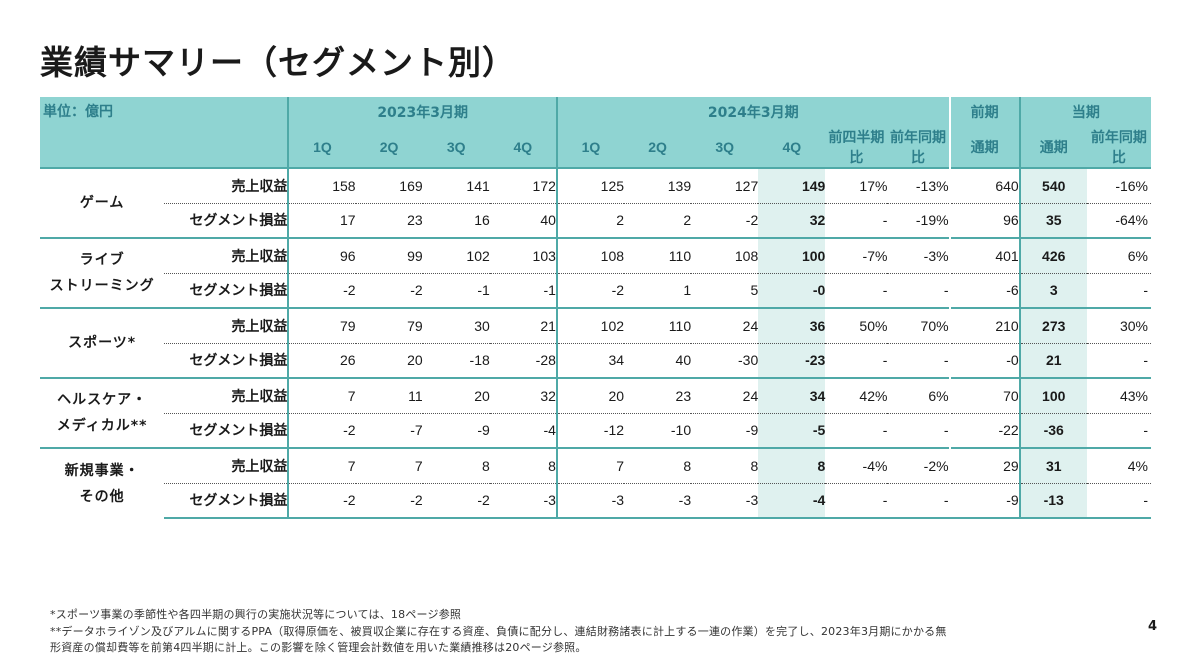 This screenshot has height=661, width=1184. I want to click on fy23-q2-header: 2Q, so click(389, 147).